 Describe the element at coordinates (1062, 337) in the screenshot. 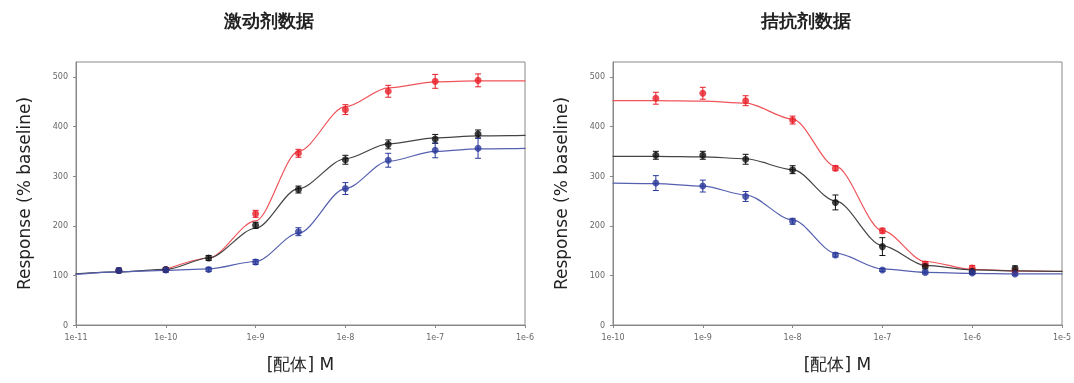

I see `x-tick-label: 1e-5` at that location.